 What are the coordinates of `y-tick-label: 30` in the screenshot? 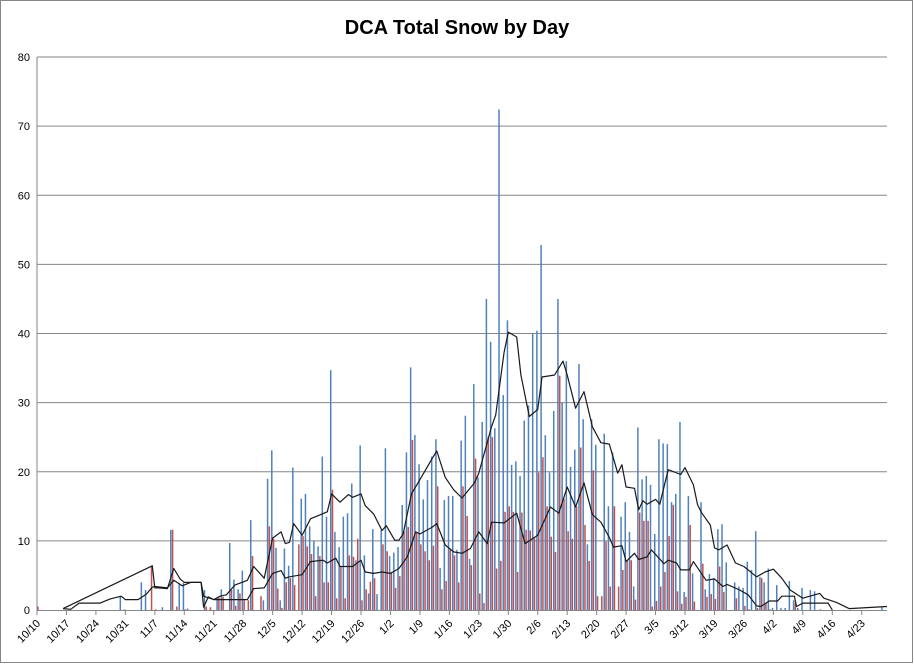 It's located at (24, 404).